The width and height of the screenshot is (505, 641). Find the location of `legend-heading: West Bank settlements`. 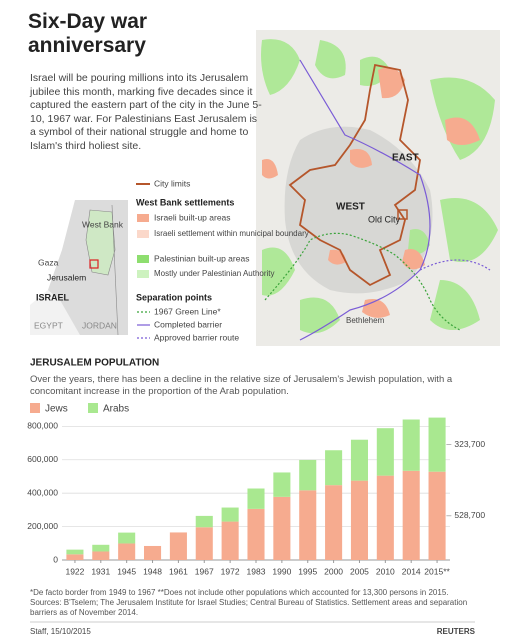

legend-heading: West Bank settlements is located at coordinates (185, 202).